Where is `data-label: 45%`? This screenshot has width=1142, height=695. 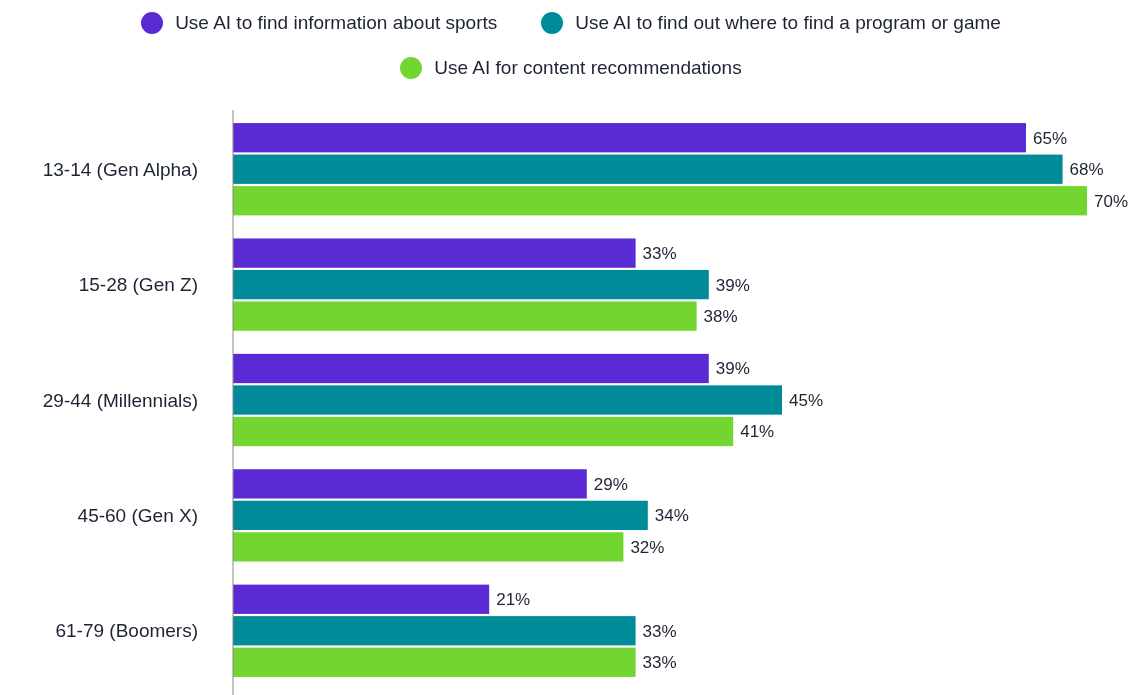 data-label: 45% is located at coordinates (806, 400).